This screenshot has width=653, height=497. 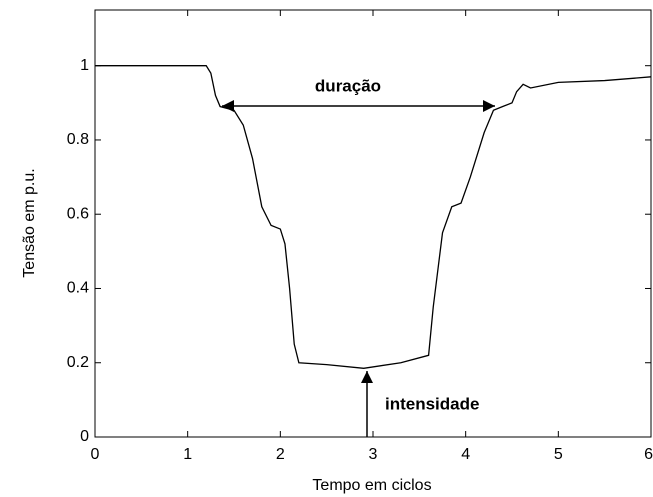 What do you see at coordinates (78, 362) in the screenshot?
I see `y-tick-label: 0.2` at bounding box center [78, 362].